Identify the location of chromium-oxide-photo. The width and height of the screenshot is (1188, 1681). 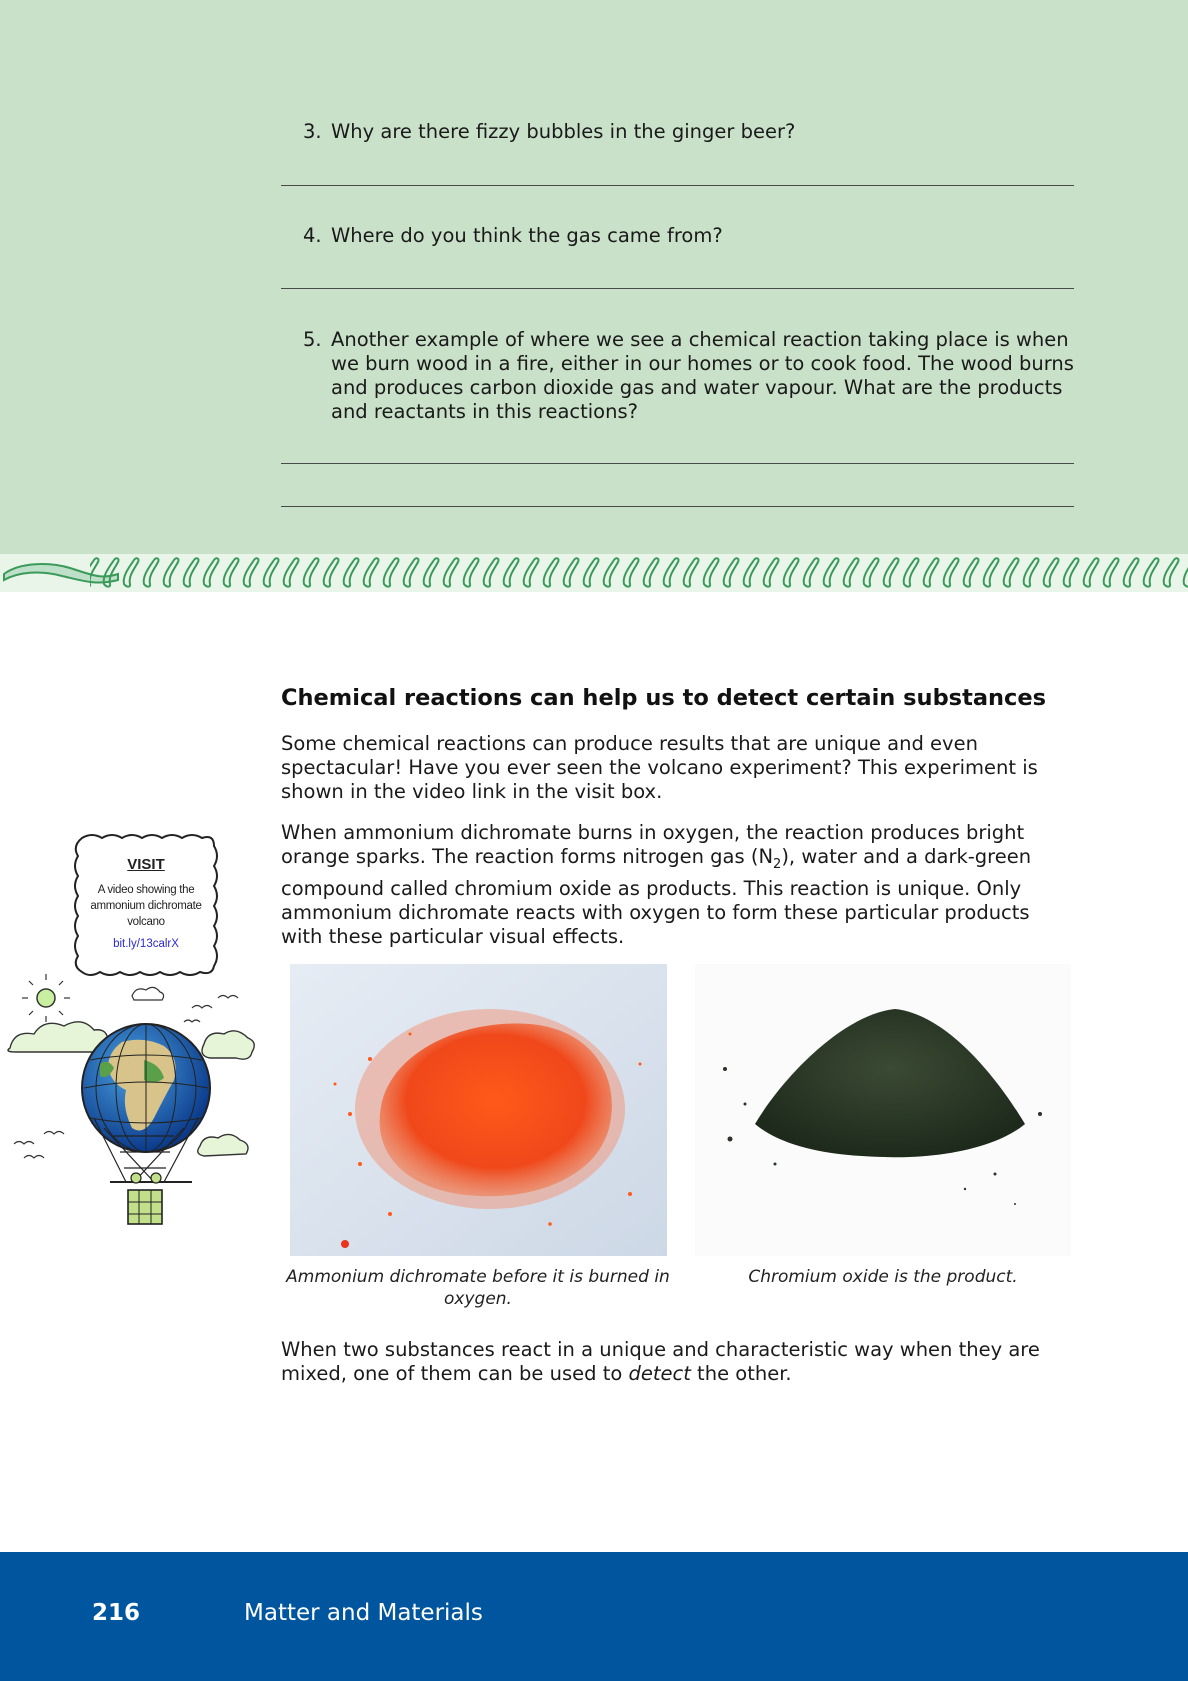
(883, 1110).